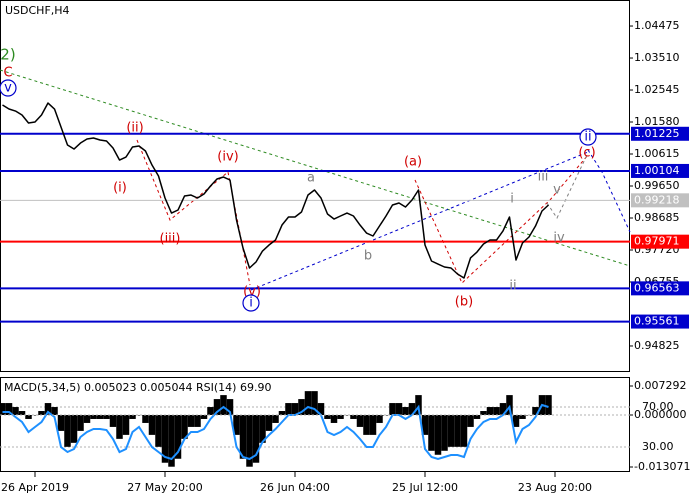 The height and width of the screenshot is (500, 700). What do you see at coordinates (657, 287) in the screenshot?
I see `level-label: 0.96563` at bounding box center [657, 287].